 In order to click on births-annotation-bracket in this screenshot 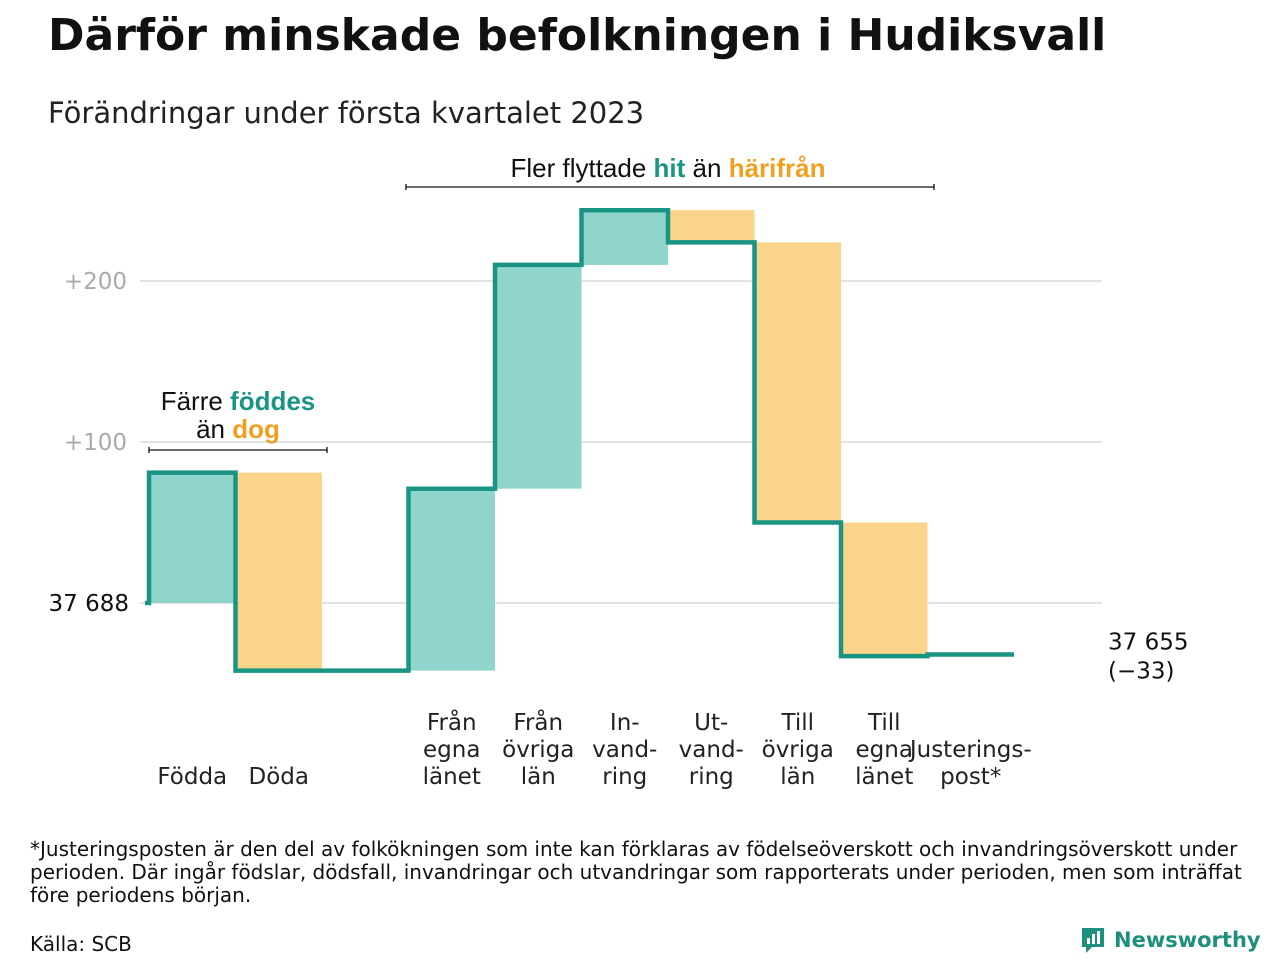, I will do `click(238, 450)`.